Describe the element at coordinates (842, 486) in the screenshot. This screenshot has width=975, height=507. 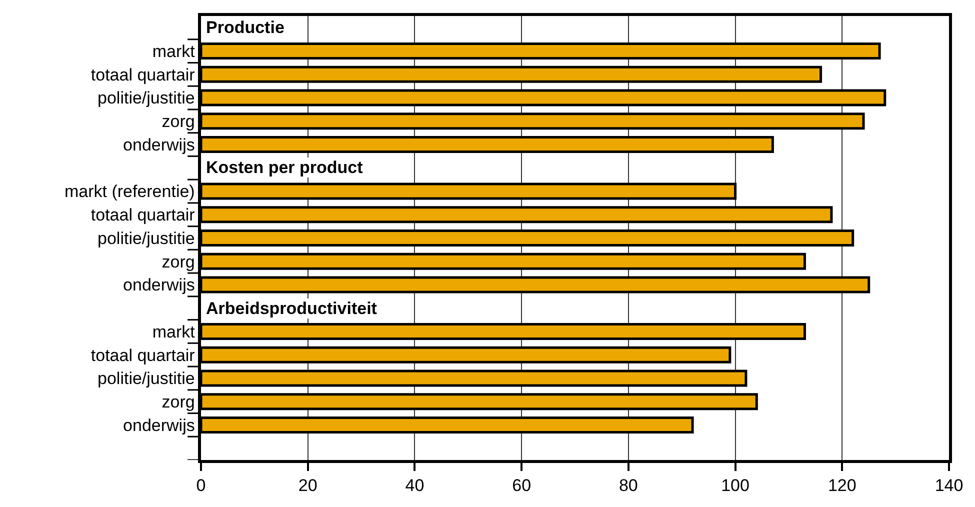
I see `x-tick-label: 120` at that location.